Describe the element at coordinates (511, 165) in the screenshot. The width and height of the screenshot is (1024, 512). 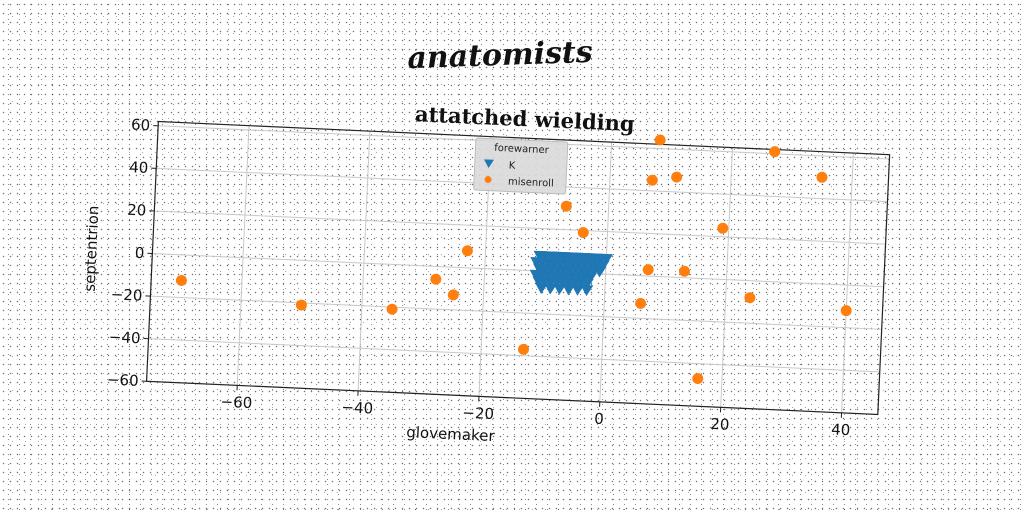
I see `legend-label: K` at that location.